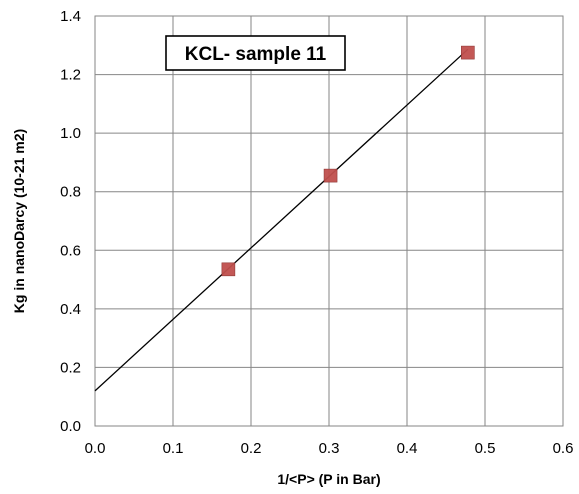  Describe the element at coordinates (70, 75) in the screenshot. I see `y-tick-label: 1.2` at that location.